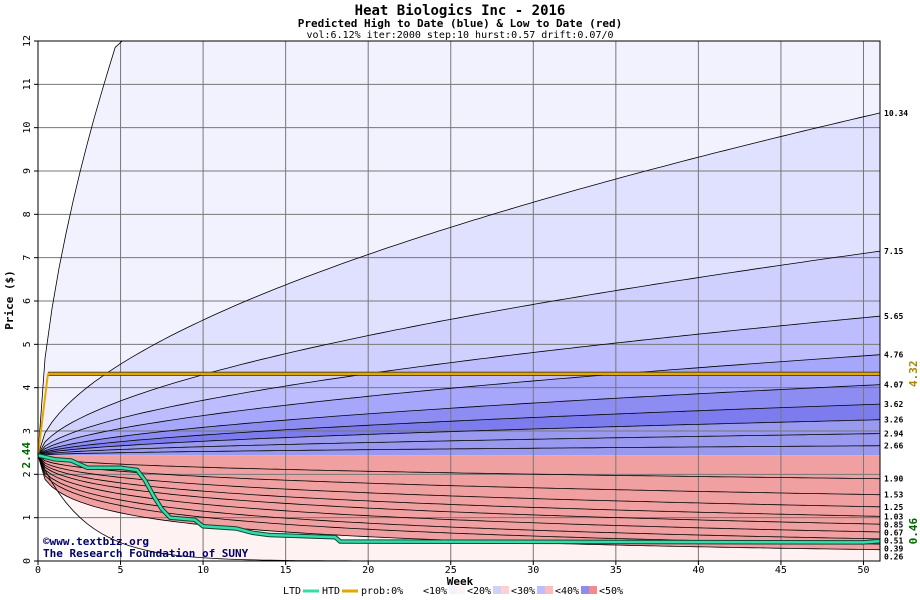 This screenshot has height=600, width=920. I want to click on end-label: 4.07, so click(893, 385).